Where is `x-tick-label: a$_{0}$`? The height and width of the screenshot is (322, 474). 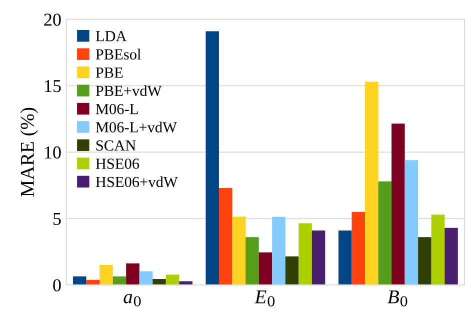
x-tick-label: a$_{0}$ is located at coordinates (132, 300).